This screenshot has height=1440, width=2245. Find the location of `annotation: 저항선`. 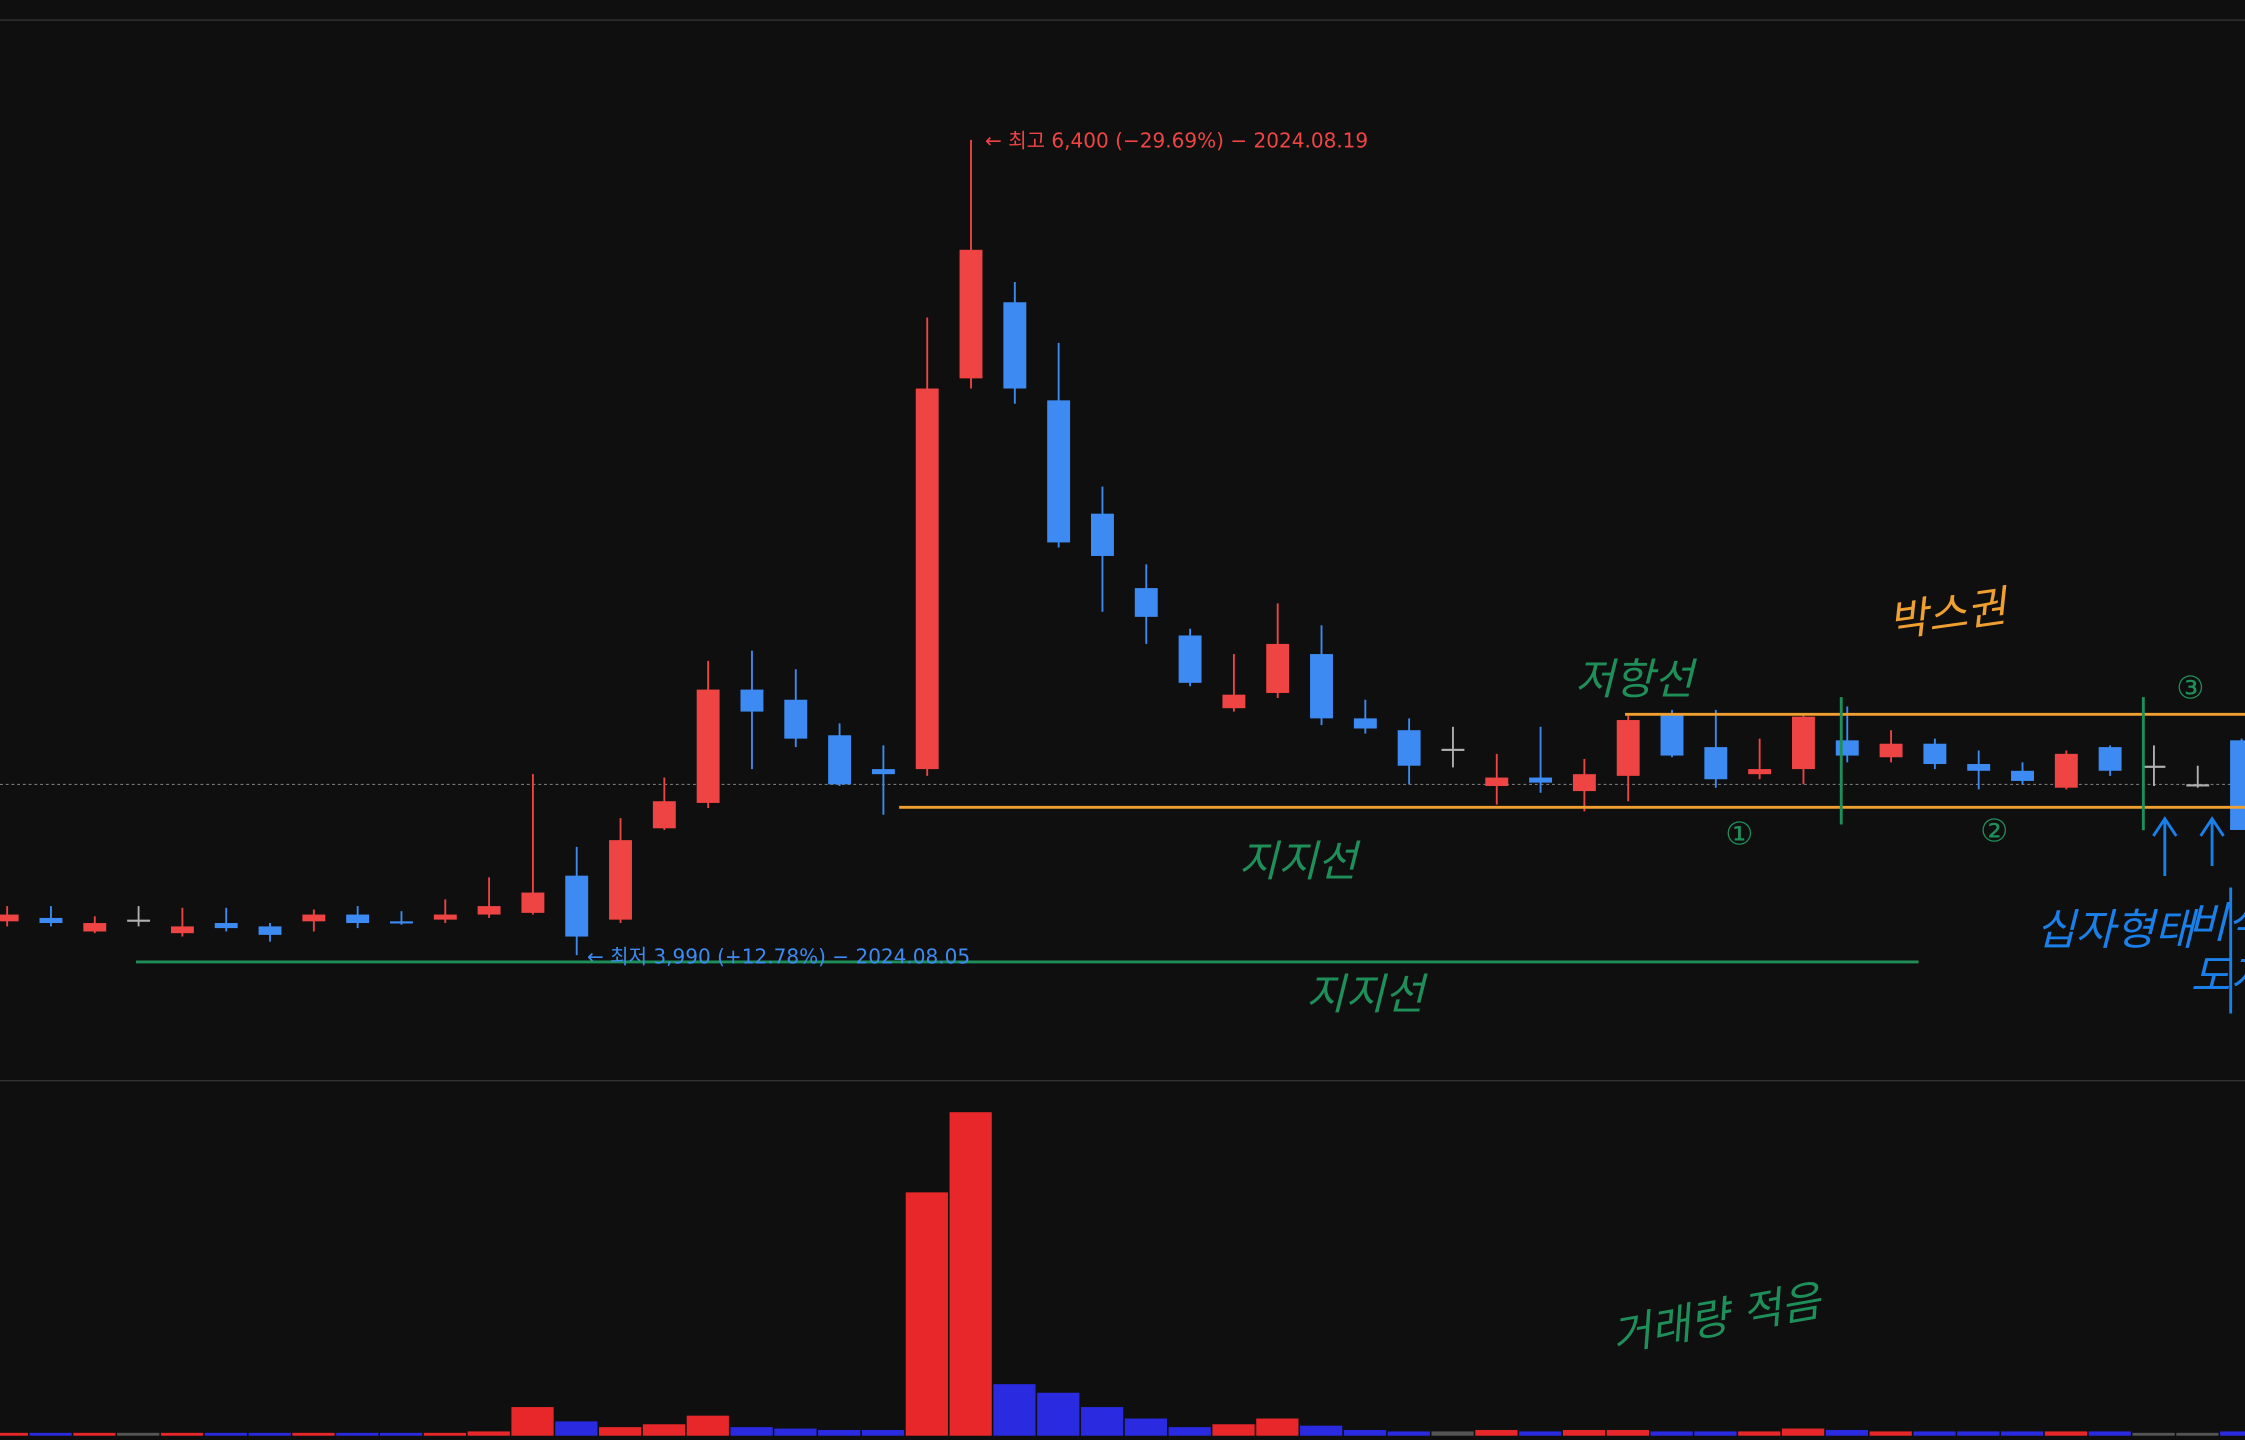

annotation: 저항선 is located at coordinates (1636, 680).